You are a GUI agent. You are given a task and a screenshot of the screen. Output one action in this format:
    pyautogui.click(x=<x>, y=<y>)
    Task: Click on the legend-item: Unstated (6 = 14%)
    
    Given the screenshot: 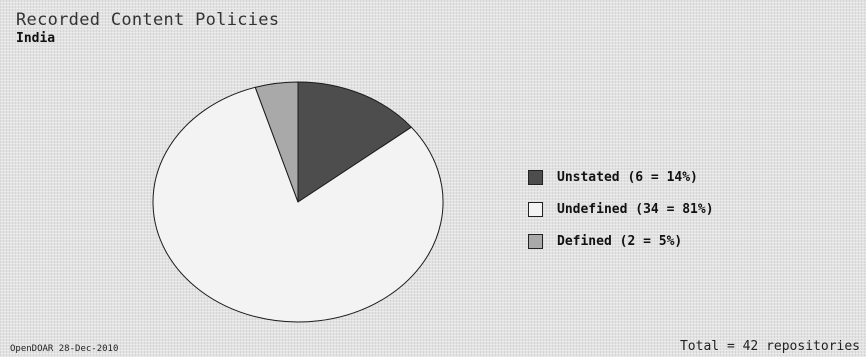 What is the action you would take?
    pyautogui.click(x=621, y=177)
    